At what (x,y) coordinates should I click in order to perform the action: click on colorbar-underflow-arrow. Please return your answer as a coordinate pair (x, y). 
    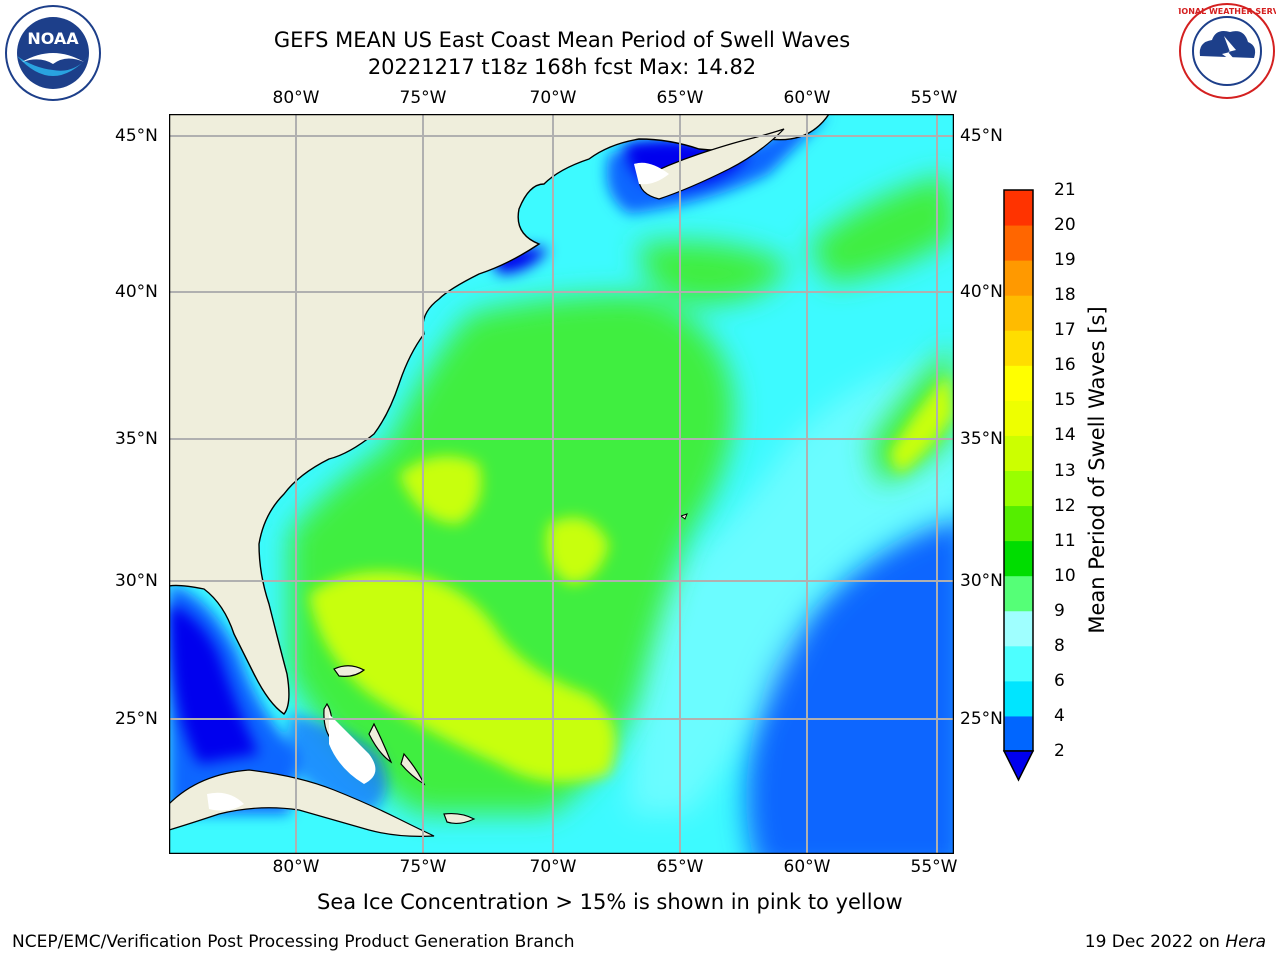
    Looking at the image, I should click on (1018, 766).